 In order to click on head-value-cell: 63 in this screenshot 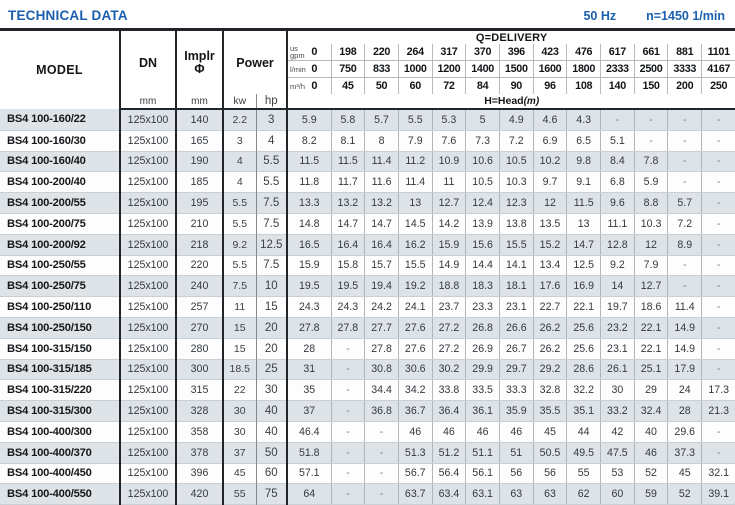, I will do `click(549, 494)`.